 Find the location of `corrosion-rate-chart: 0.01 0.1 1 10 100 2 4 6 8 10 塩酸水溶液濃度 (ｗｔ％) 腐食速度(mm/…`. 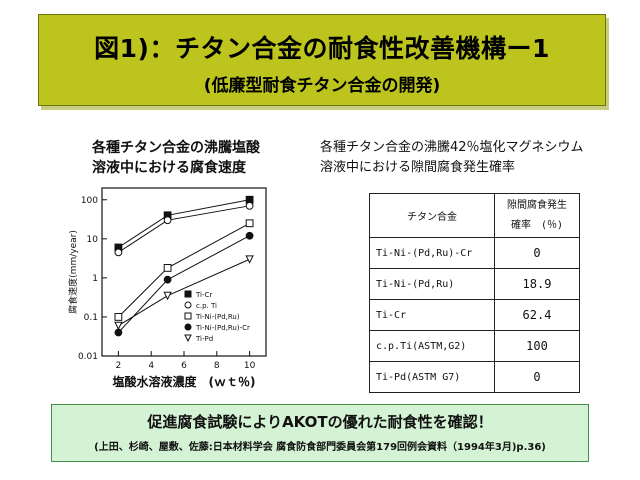

corrosion-rate-chart: 0.01 0.1 1 10 100 2 4 6 8 10 塩酸水溶液濃度 (ｗｔ％) 腐食速度(mm/… is located at coordinates (167, 288).